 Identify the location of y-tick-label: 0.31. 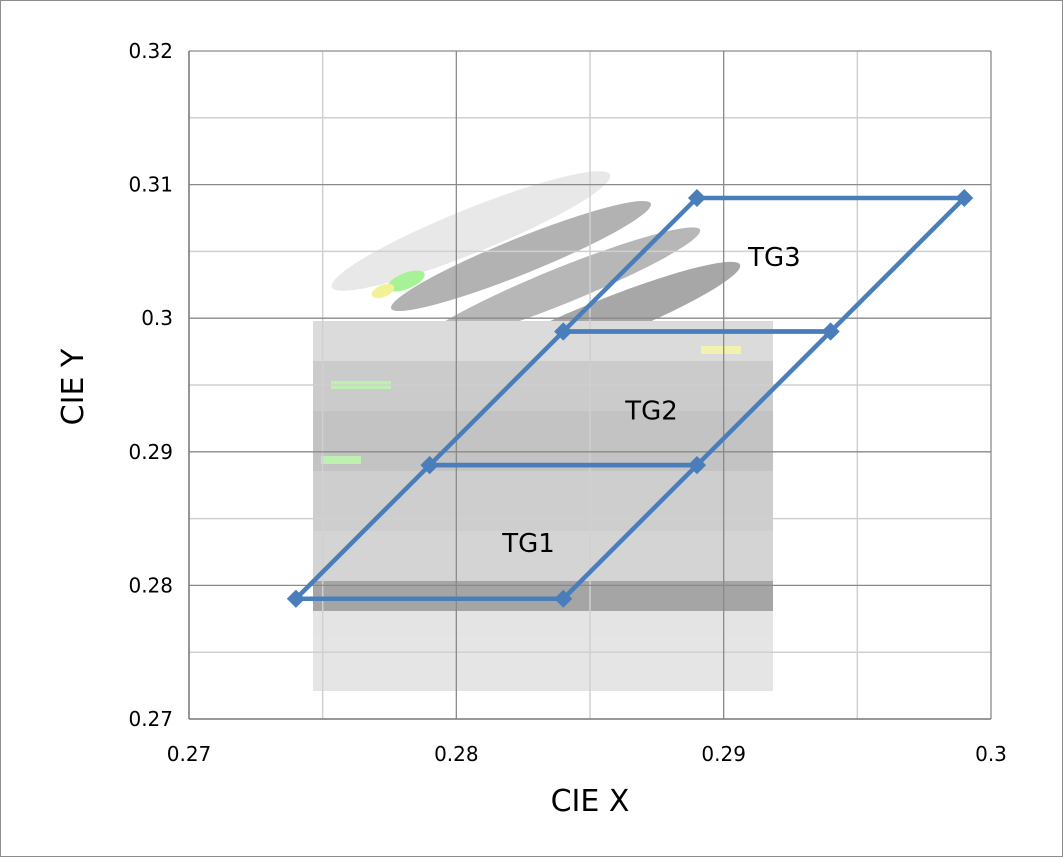
(150, 185).